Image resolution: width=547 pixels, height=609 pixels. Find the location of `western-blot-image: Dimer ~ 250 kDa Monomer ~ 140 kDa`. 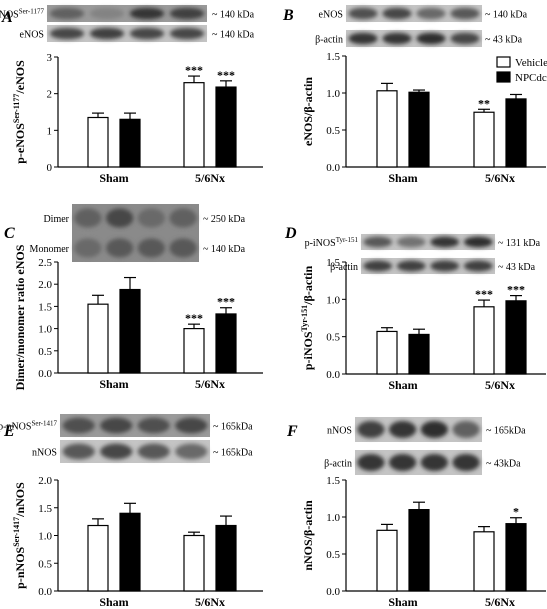

western-blot-image: Dimer ~ 250 kDa Monomer ~ 140 kDa is located at coordinates (138, 233).